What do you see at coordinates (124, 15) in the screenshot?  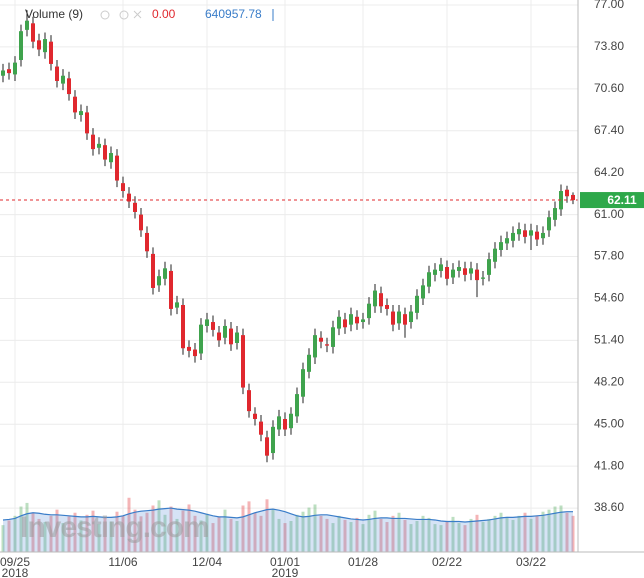 I see `settings-icon` at bounding box center [124, 15].